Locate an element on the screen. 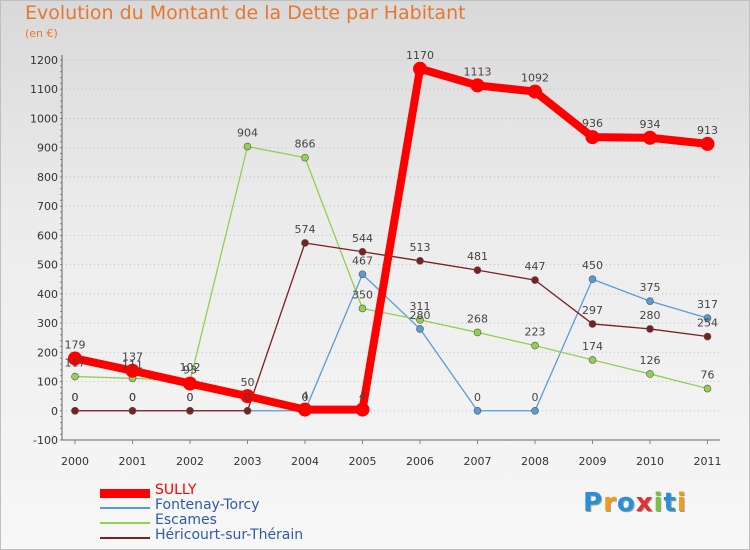 The image size is (750, 550). data-label: 936 is located at coordinates (592, 123).